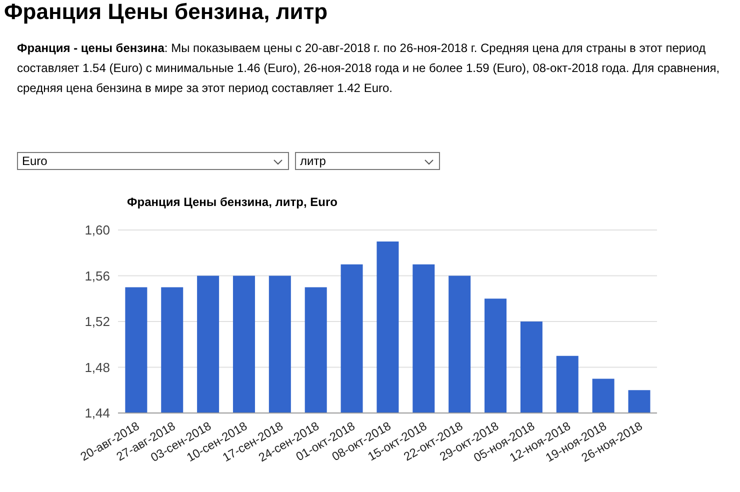 This screenshot has height=492, width=740. Describe the element at coordinates (97, 322) in the screenshot. I see `y-tick-label: 1,52` at that location.